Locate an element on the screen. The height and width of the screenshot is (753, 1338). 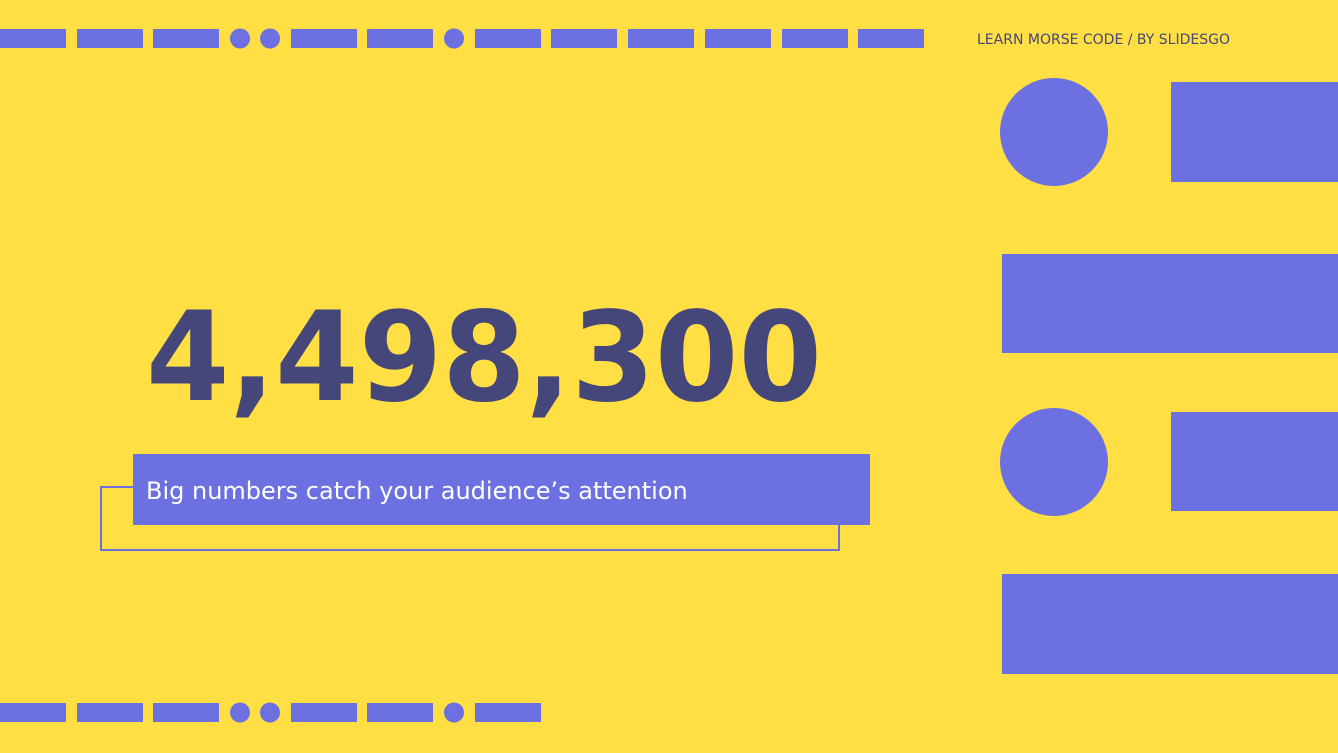
big-number: 4,498,300 is located at coordinates (484, 358).